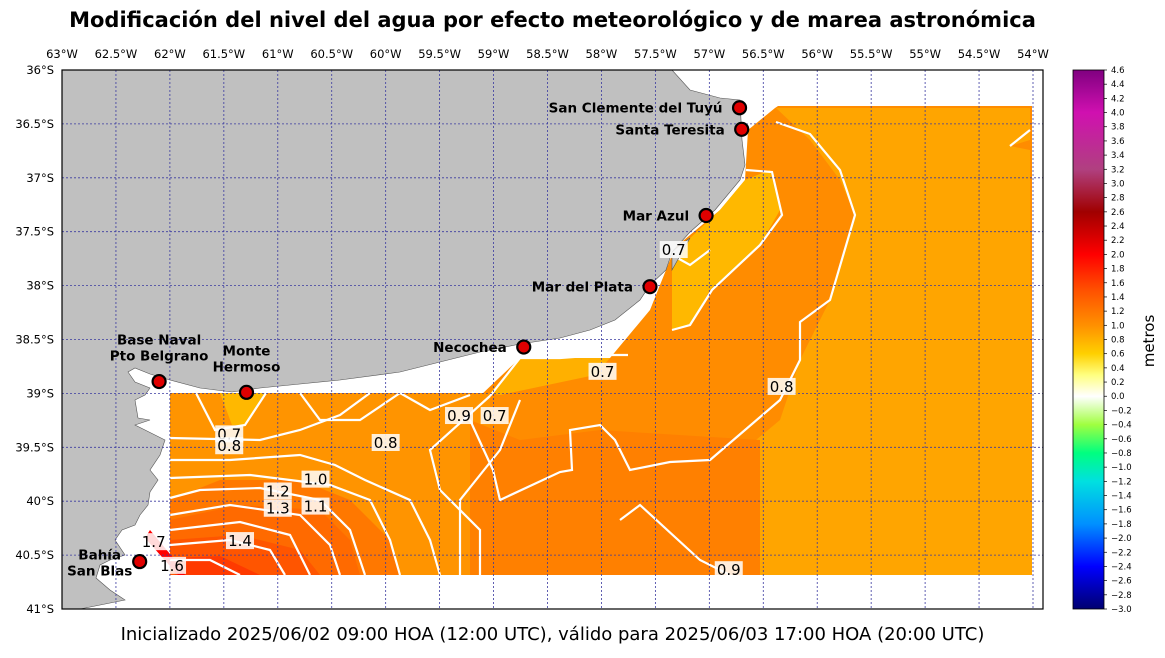 This screenshot has height=658, width=1165. I want to click on colorbar-tick-label: 2.0, so click(1118, 255).